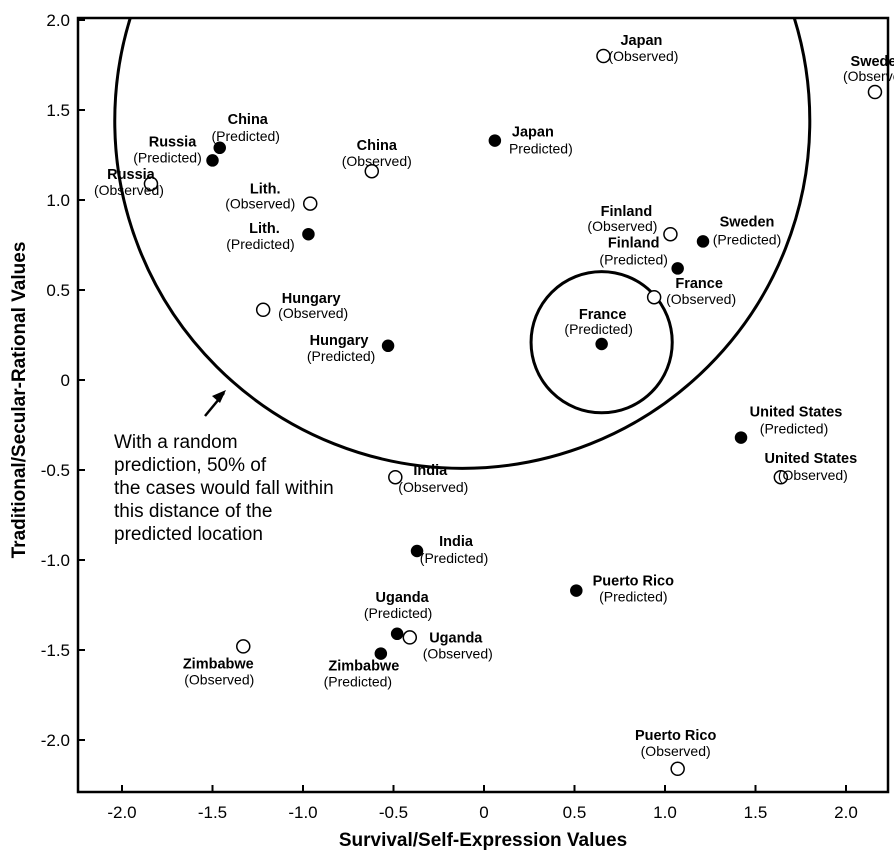 This screenshot has width=894, height=858. I want to click on point-label-puerto-rico: Puerto Rico, so click(676, 736).